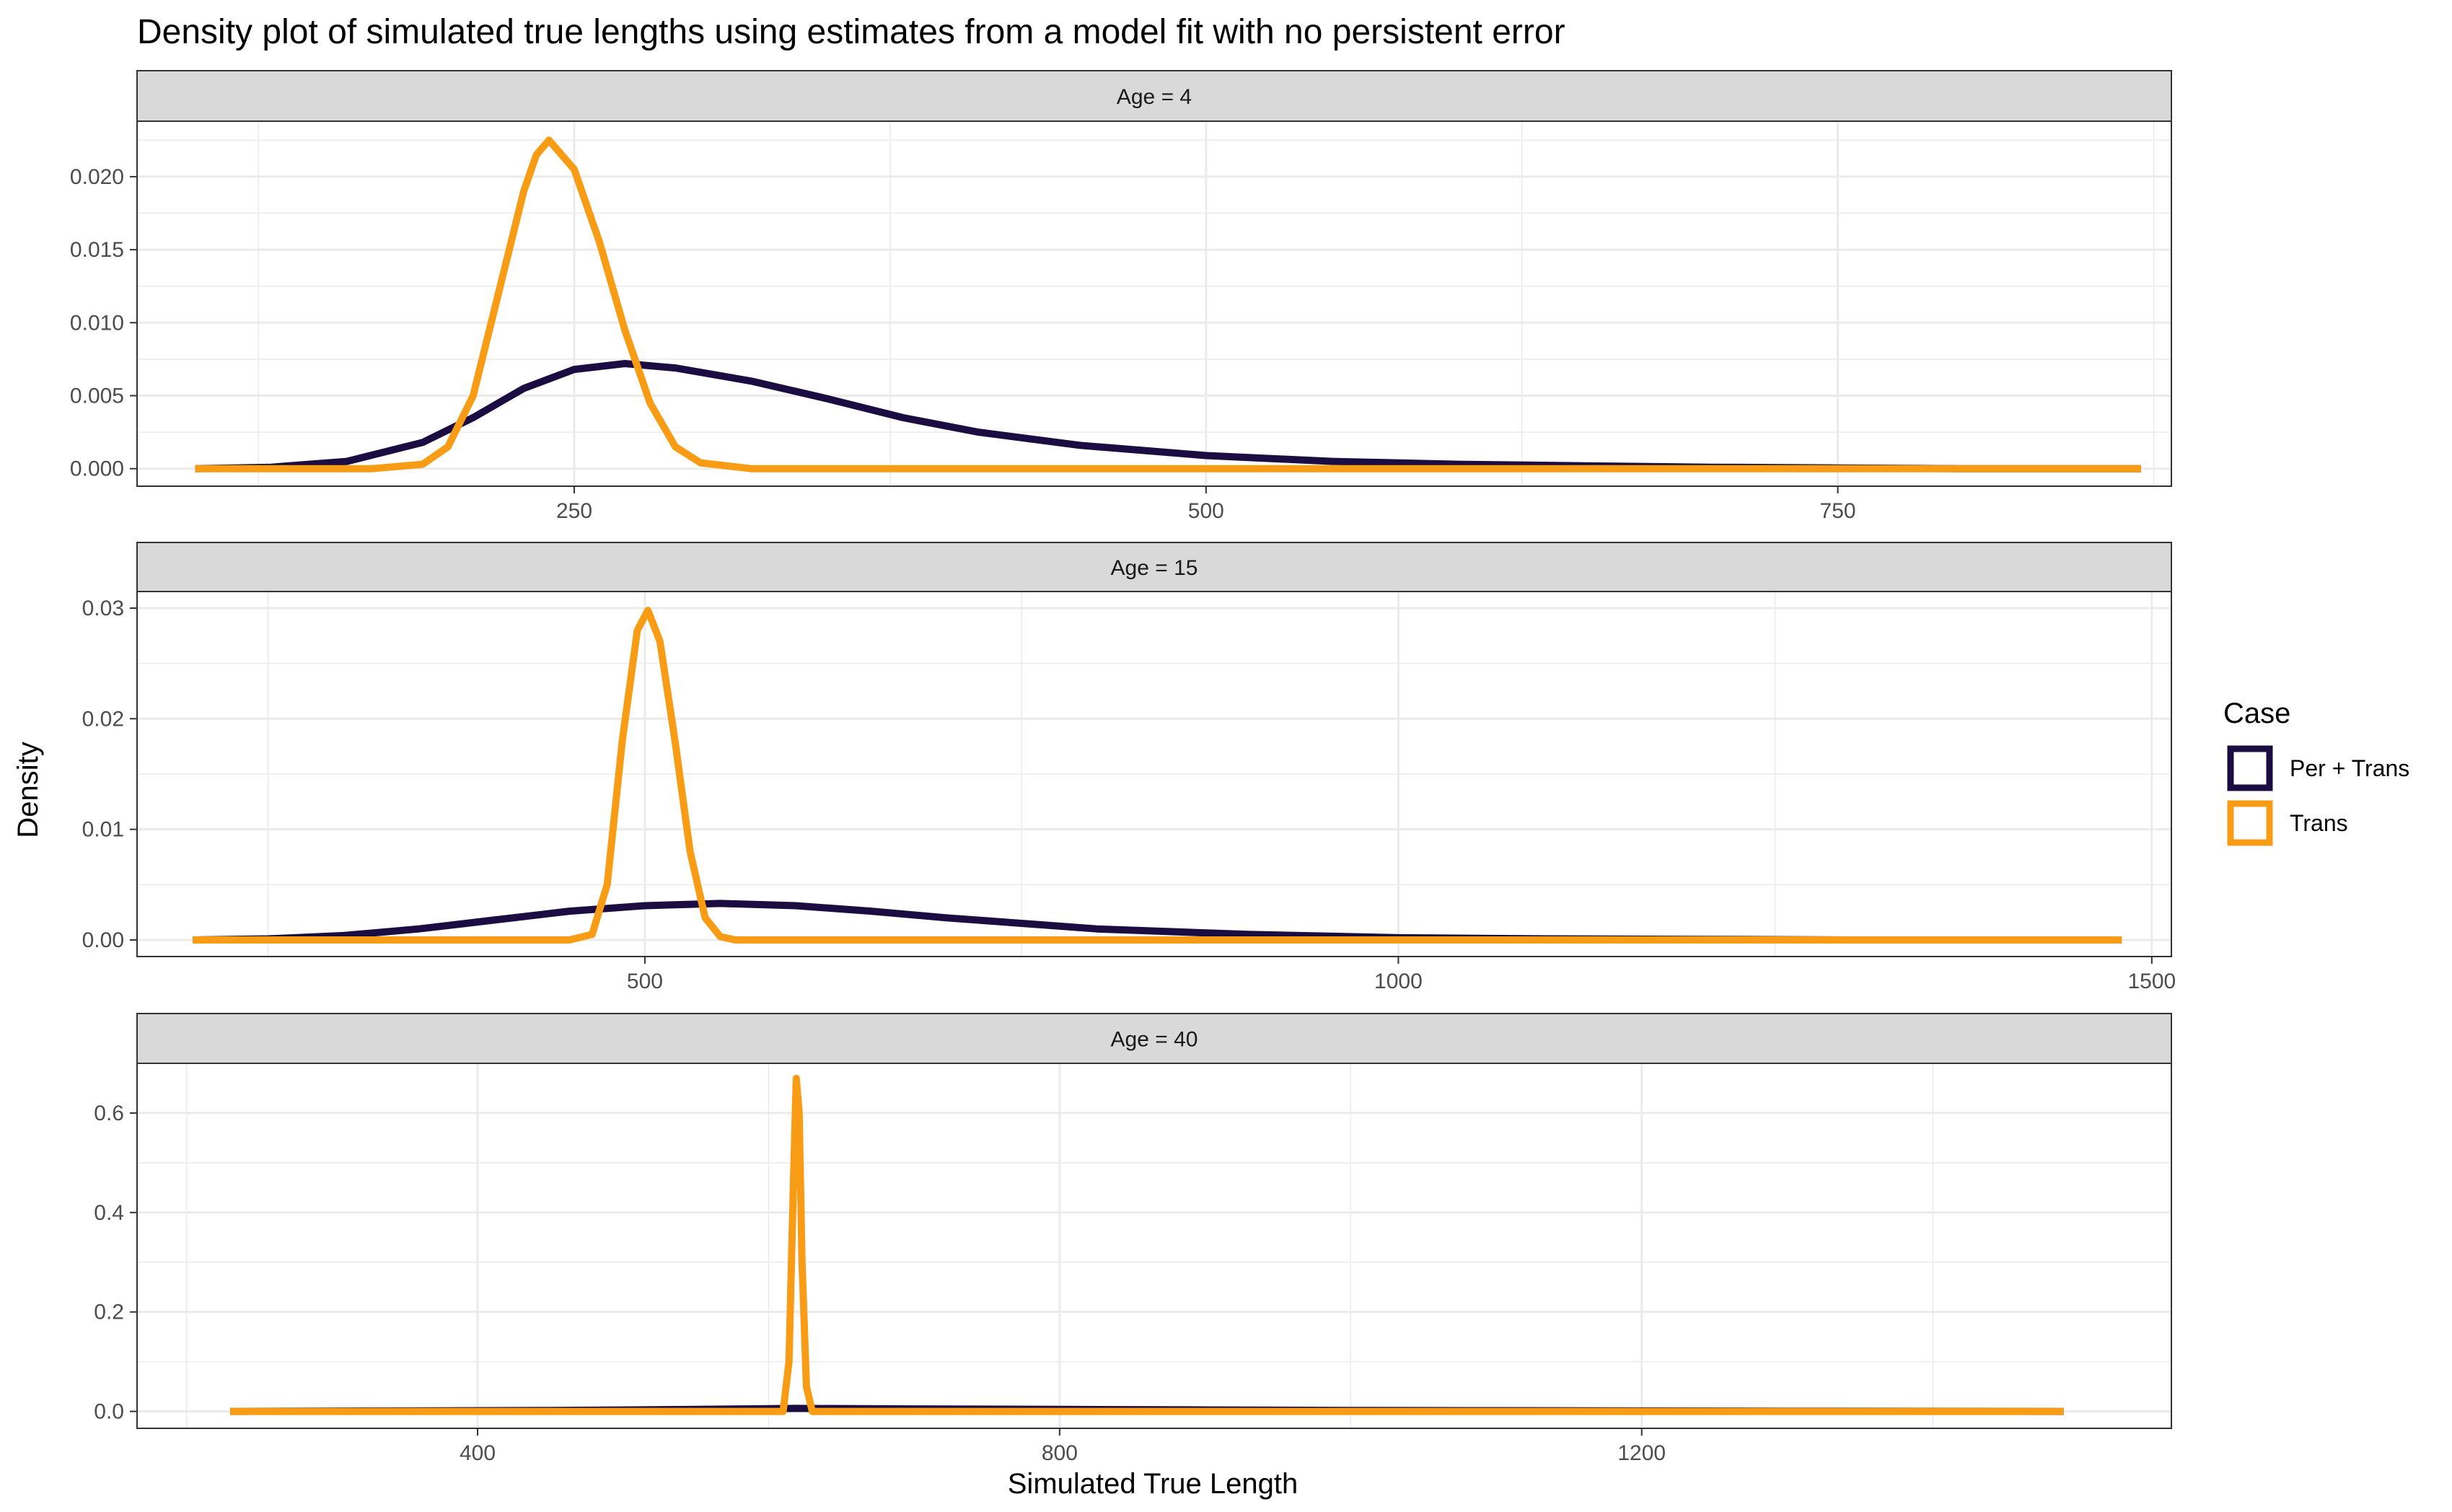  I want to click on y-tick-label: 0.00, so click(103, 940).